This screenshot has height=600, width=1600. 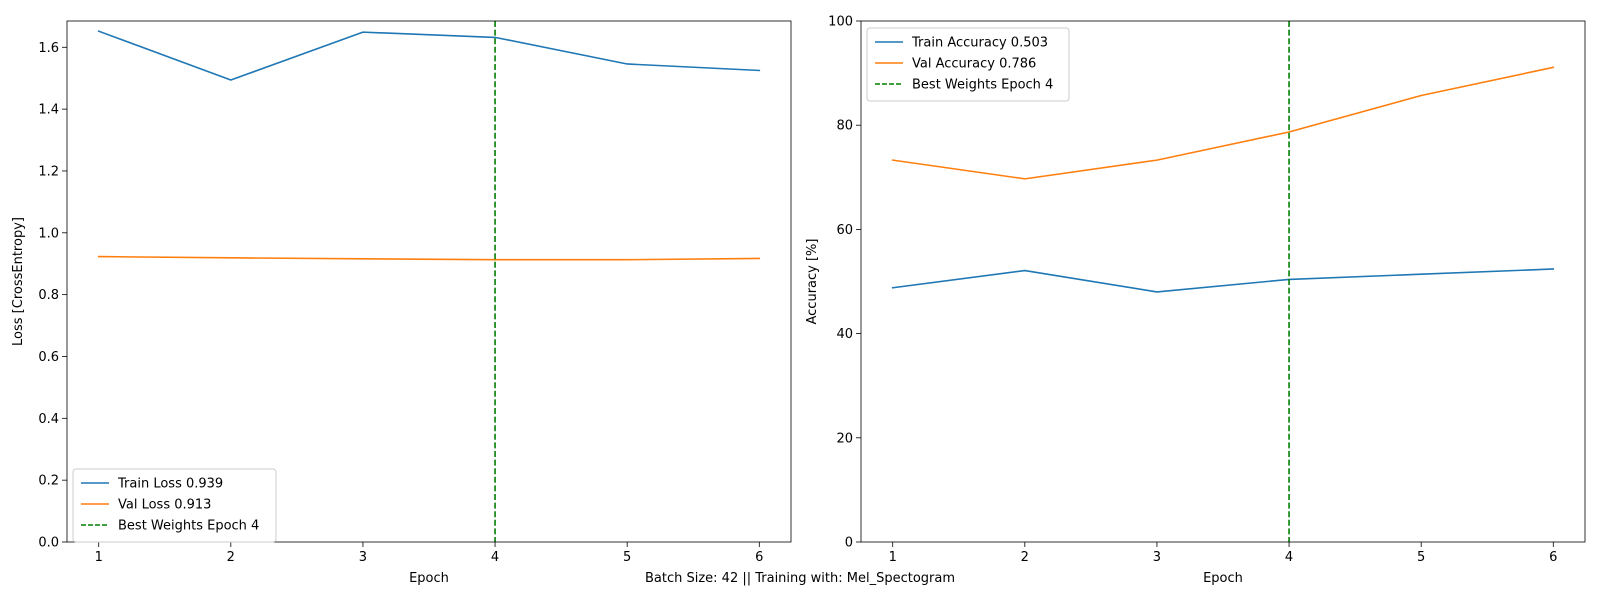 What do you see at coordinates (840, 22) in the screenshot?
I see `y-tick-label: 100` at bounding box center [840, 22].